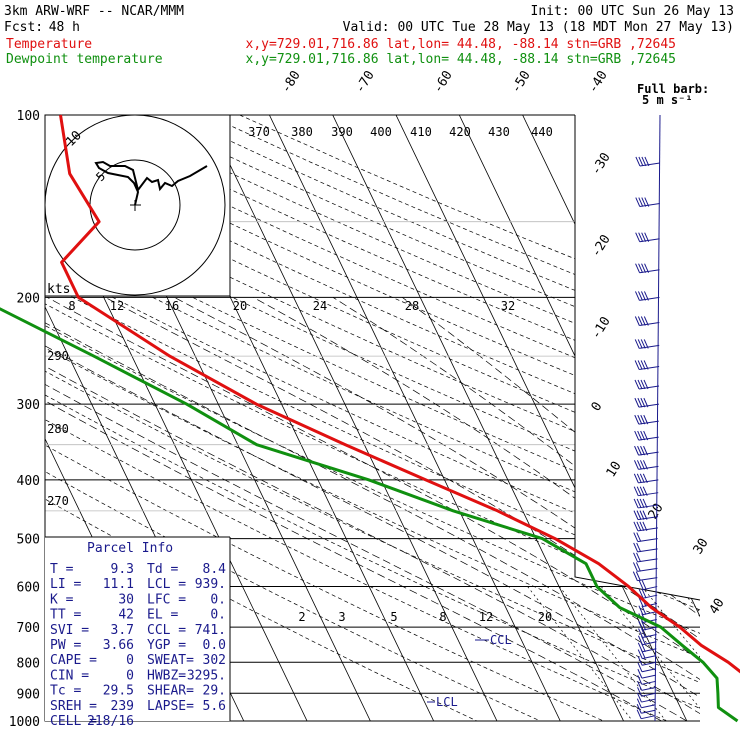 Image resolution: width=740 pixels, height=740 pixels. Describe the element at coordinates (601, 246) in the screenshot. I see `isotherm-label: -20` at that location.